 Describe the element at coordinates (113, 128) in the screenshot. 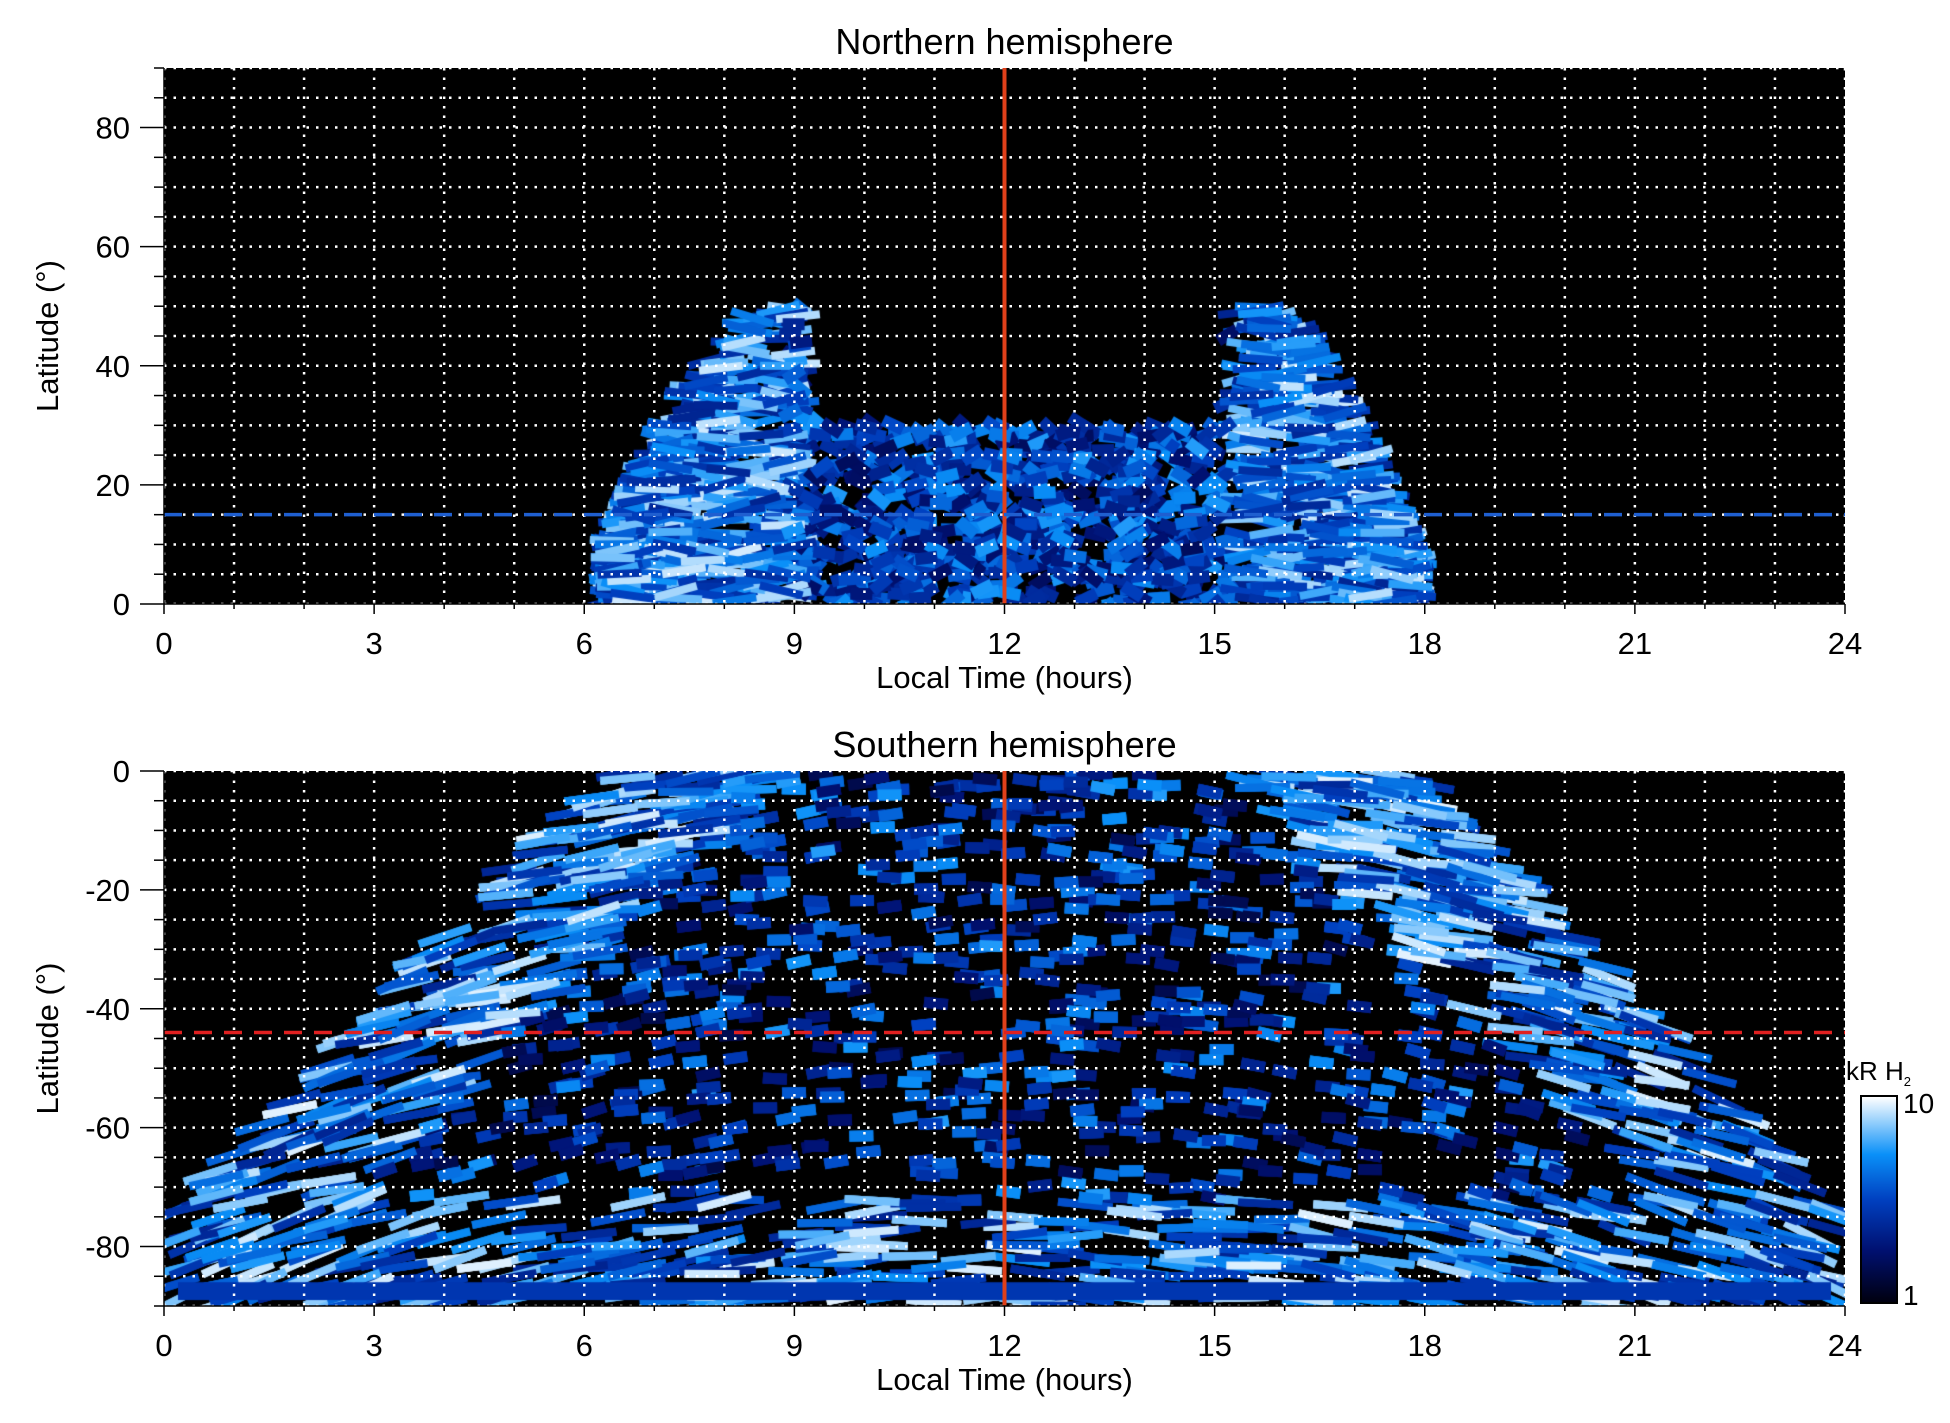

I see `y-tick-label: 80` at that location.